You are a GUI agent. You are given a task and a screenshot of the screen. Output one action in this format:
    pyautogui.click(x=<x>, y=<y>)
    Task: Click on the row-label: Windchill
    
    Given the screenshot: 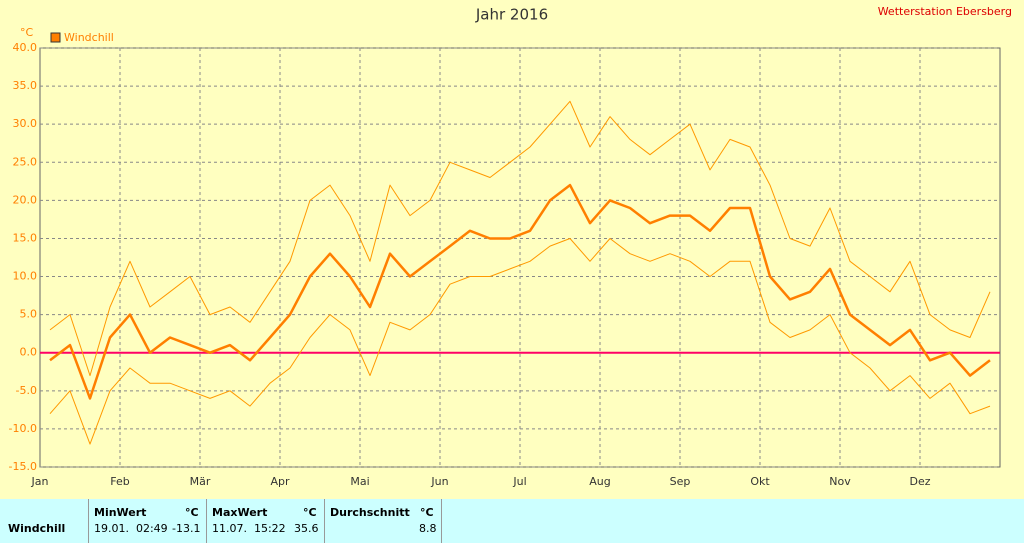 What is the action you would take?
    pyautogui.click(x=37, y=528)
    